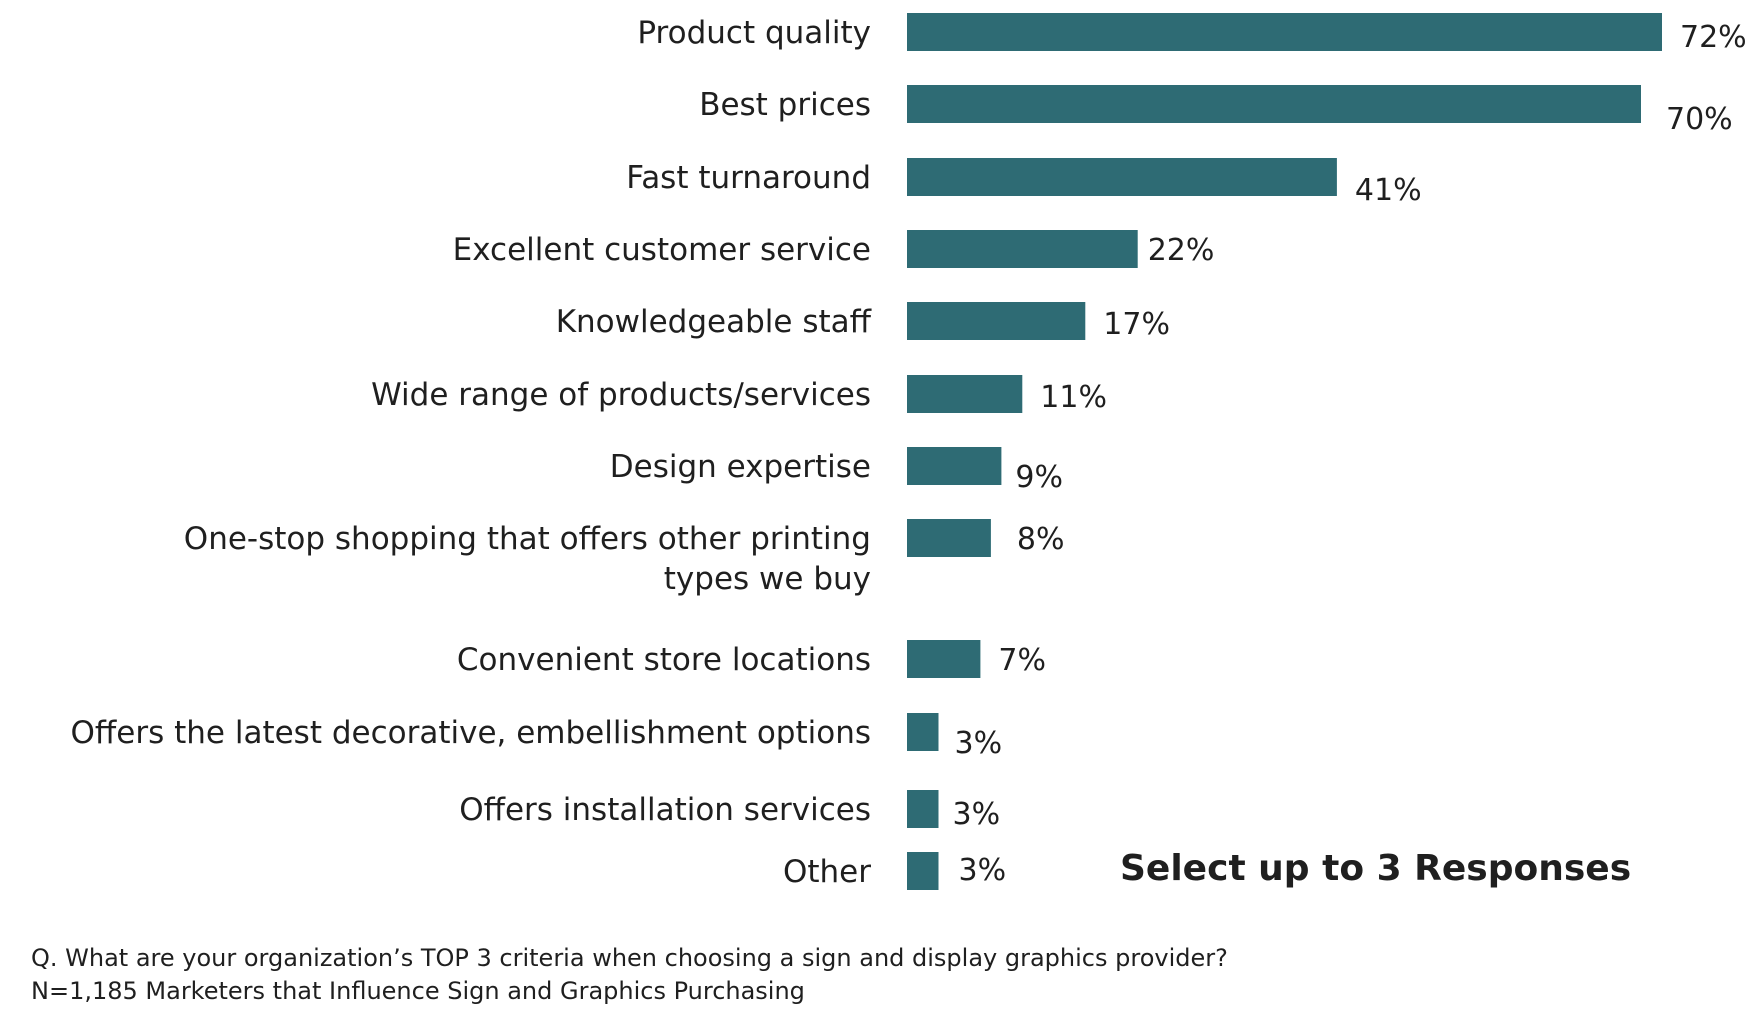 The height and width of the screenshot is (1009, 1756). Describe the element at coordinates (1136, 324) in the screenshot. I see `value-label: 17%` at that location.